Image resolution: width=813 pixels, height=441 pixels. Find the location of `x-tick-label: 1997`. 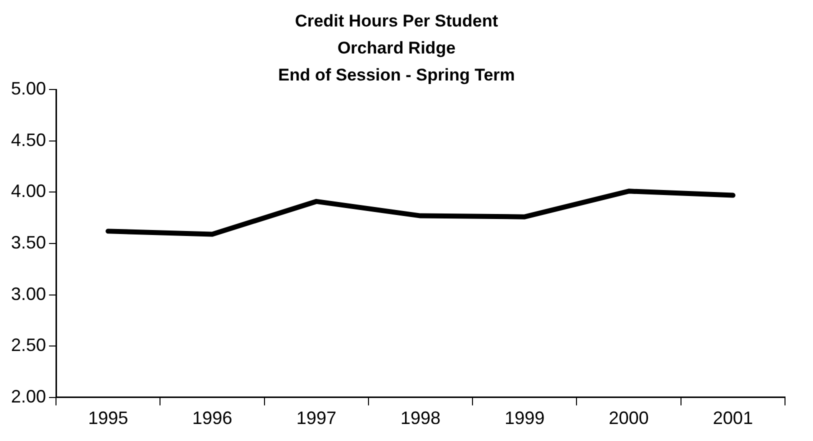

x-tick-label: 1997 is located at coordinates (316, 418).